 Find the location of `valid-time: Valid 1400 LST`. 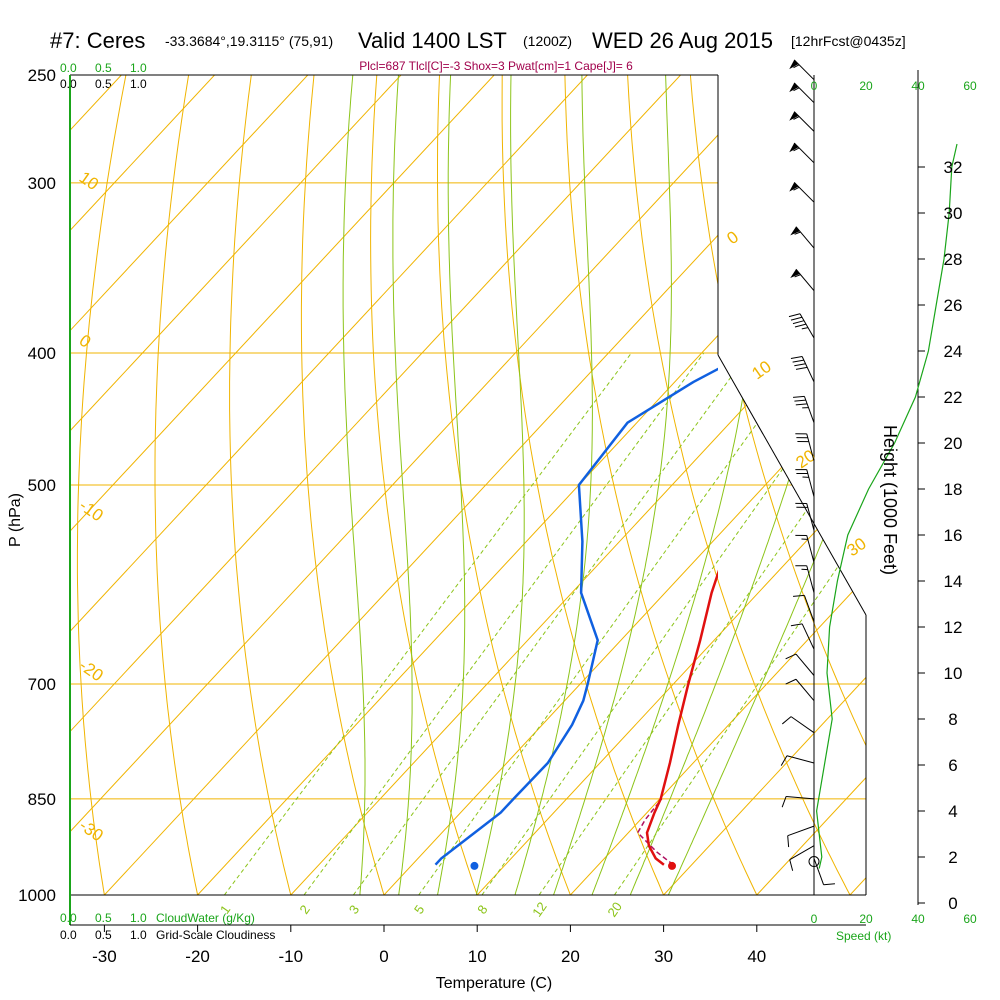

valid-time: Valid 1400 LST is located at coordinates (432, 40).